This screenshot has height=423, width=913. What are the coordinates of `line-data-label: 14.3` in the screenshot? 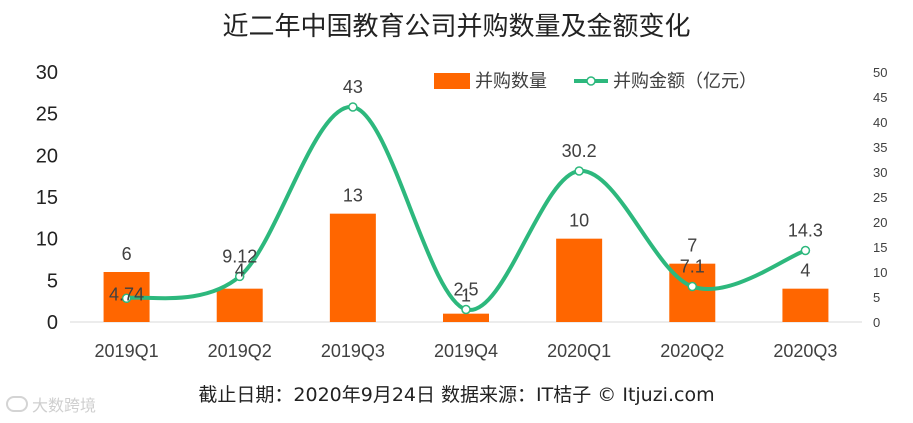 It's located at (805, 231).